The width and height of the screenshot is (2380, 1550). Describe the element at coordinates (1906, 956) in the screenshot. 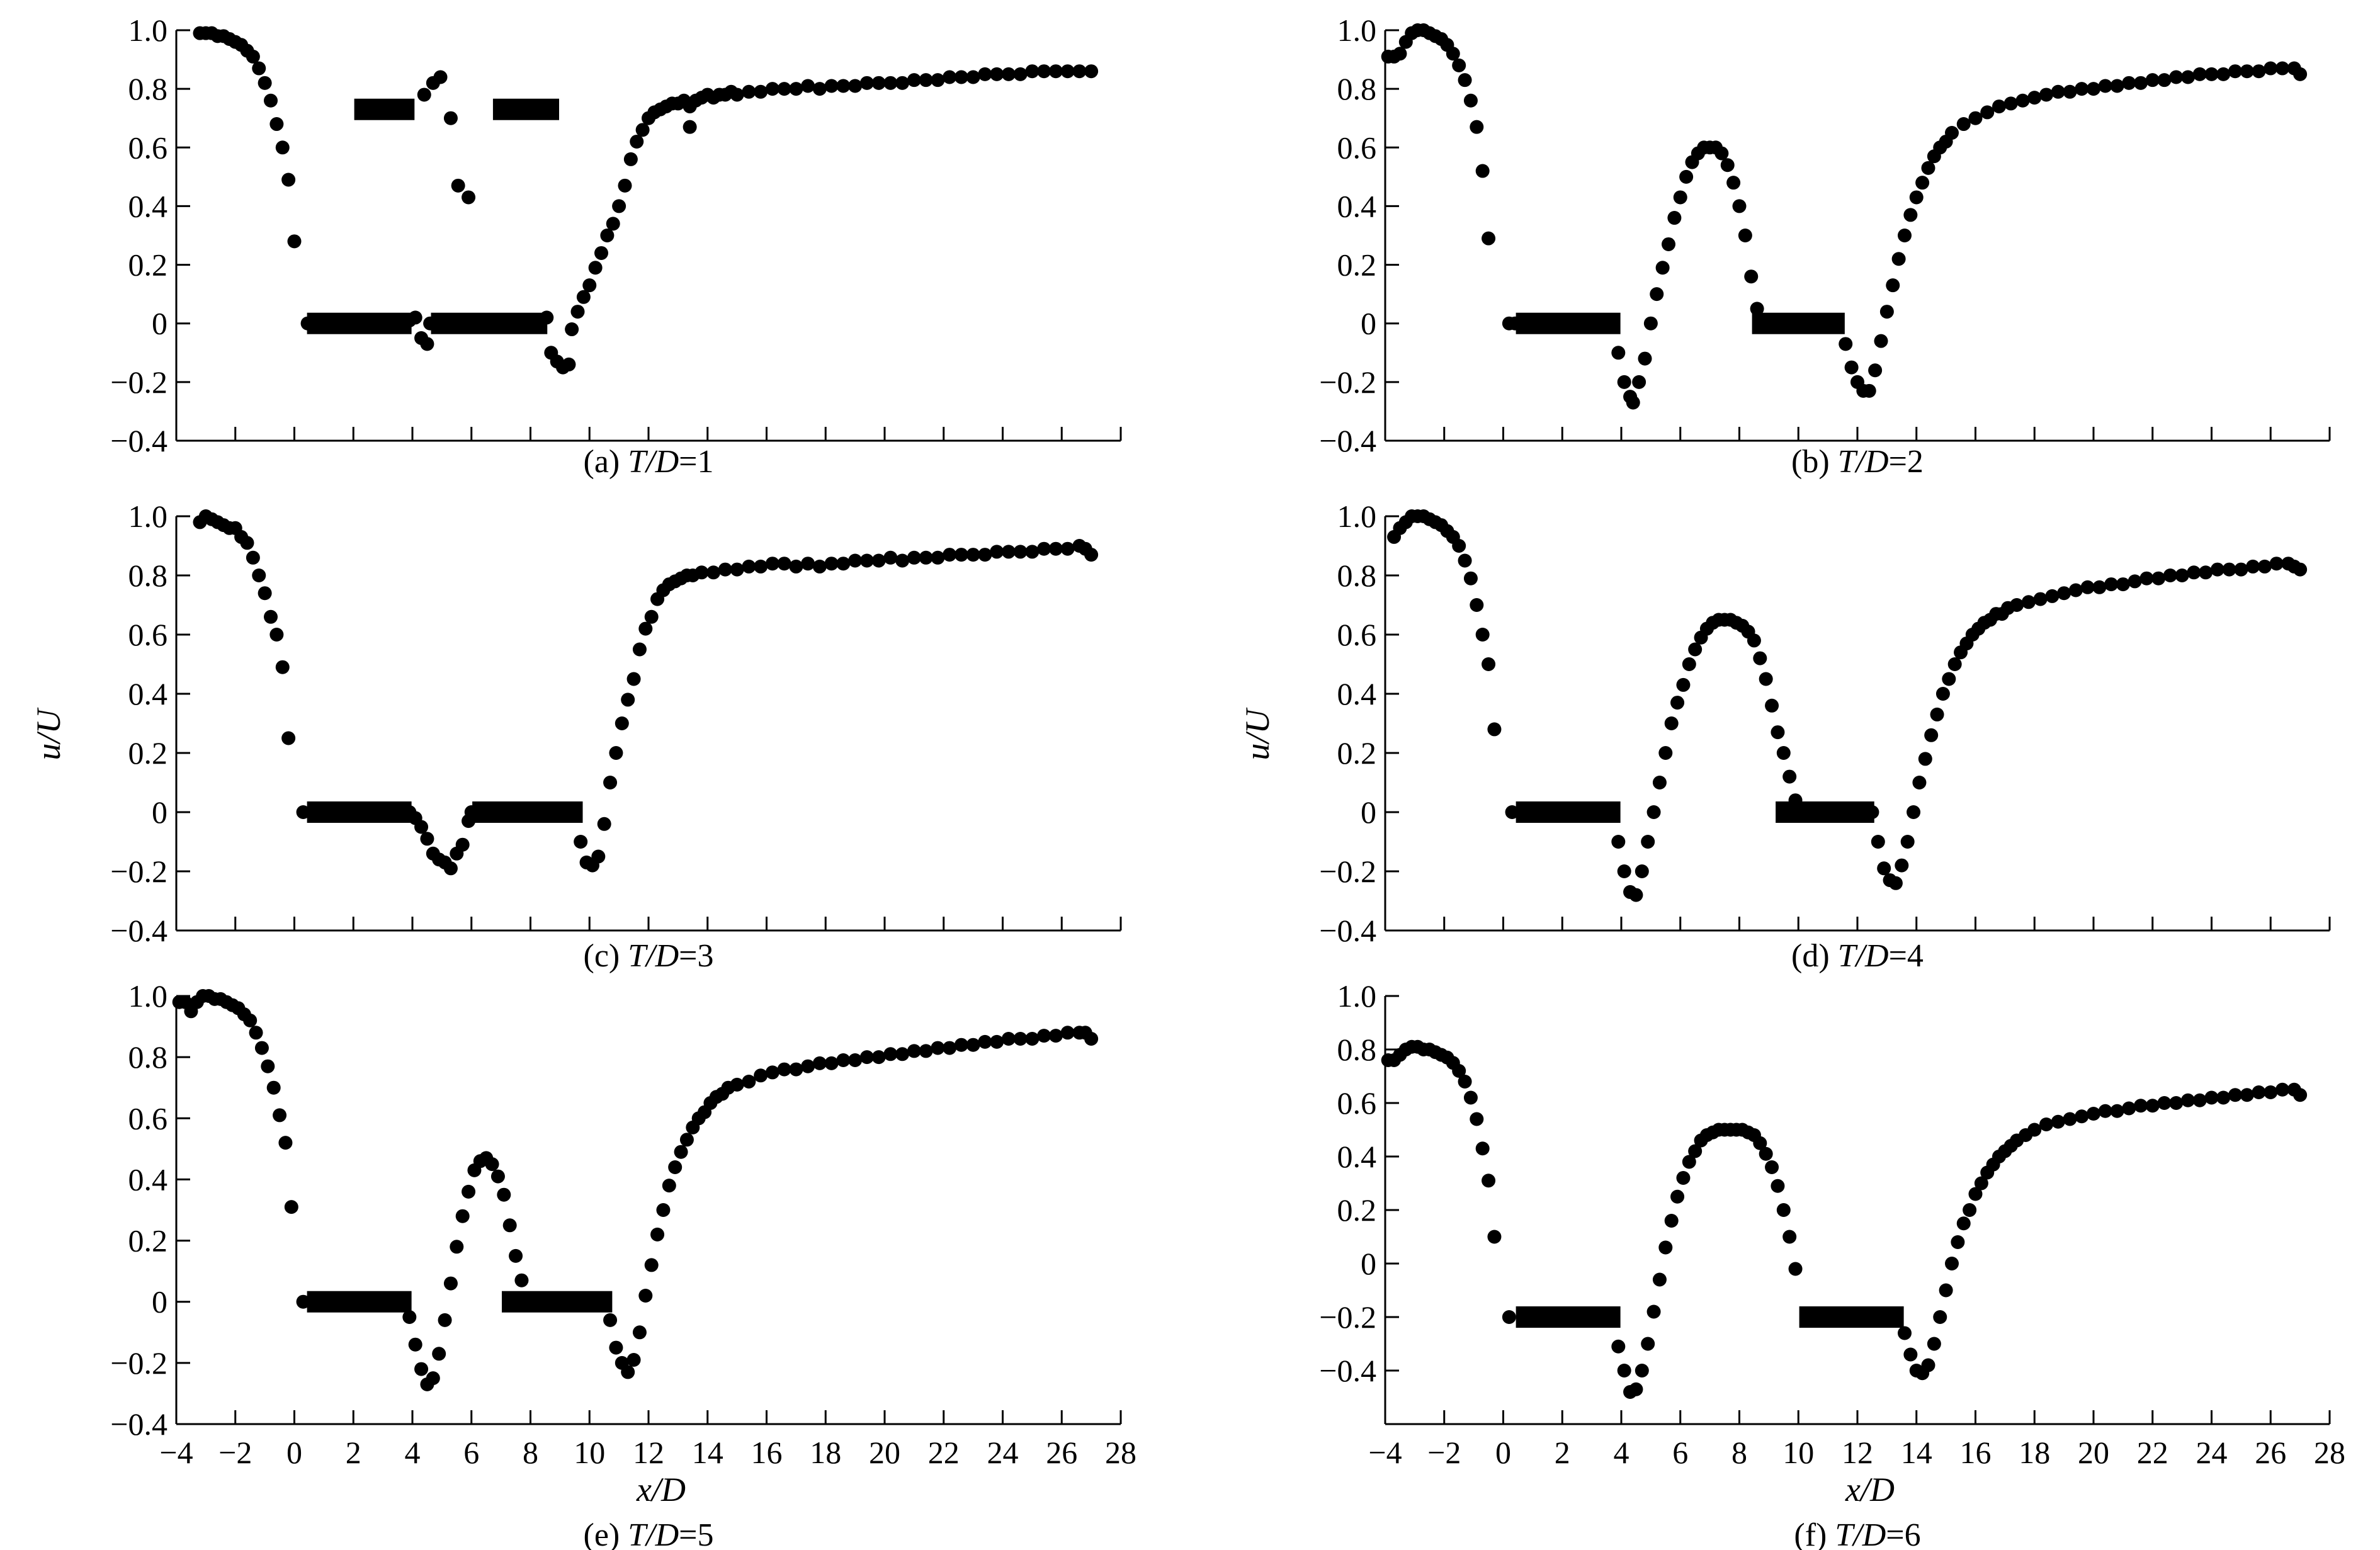

I see `caption-value: =4` at that location.